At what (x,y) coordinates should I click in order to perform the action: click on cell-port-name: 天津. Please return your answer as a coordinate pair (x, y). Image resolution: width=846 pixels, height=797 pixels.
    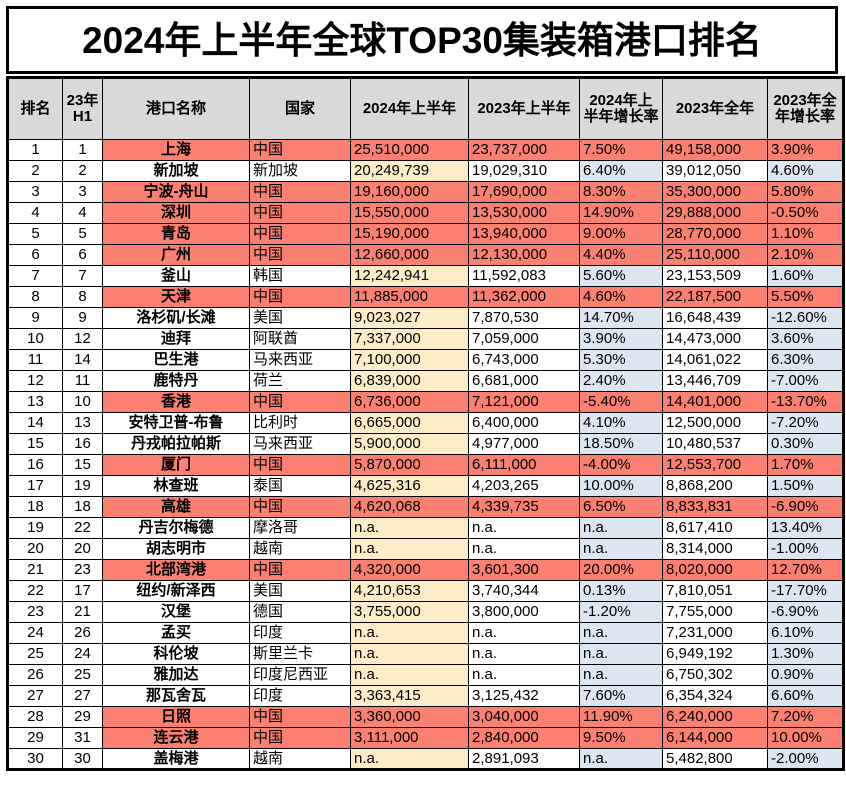
    Looking at the image, I should click on (176, 297).